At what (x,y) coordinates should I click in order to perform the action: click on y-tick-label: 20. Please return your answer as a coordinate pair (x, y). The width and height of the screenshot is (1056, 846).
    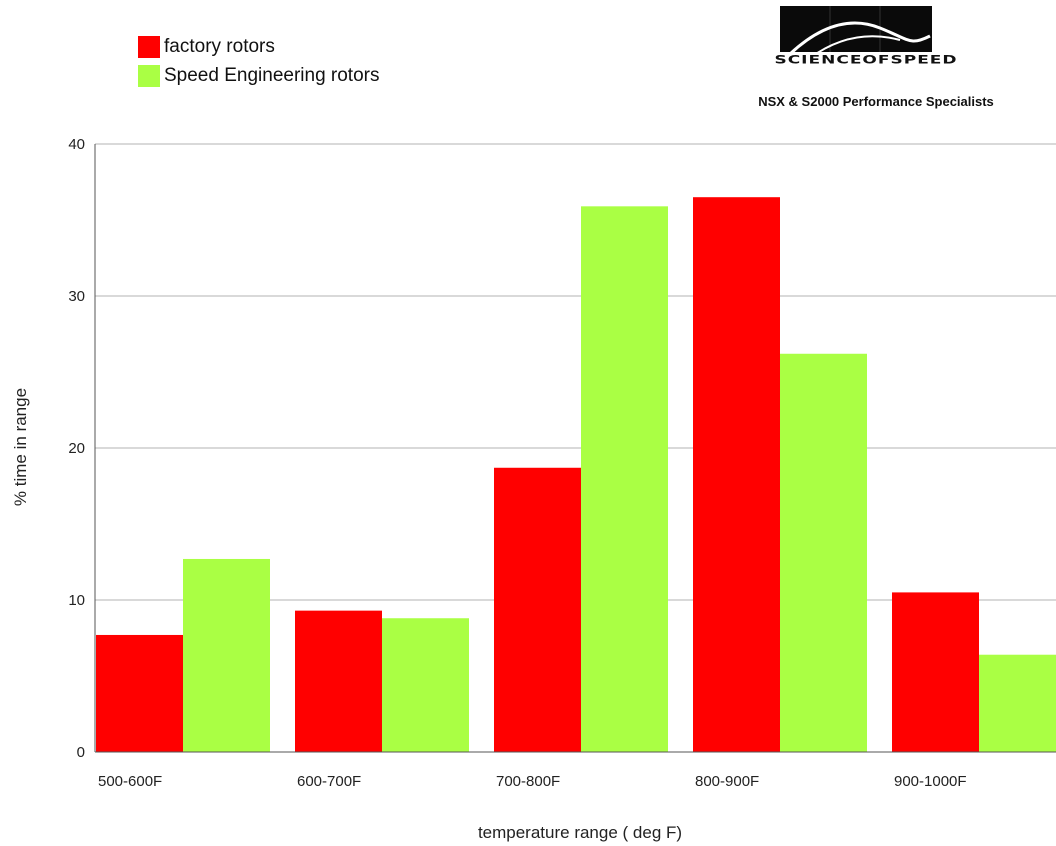
    Looking at the image, I should click on (76, 448).